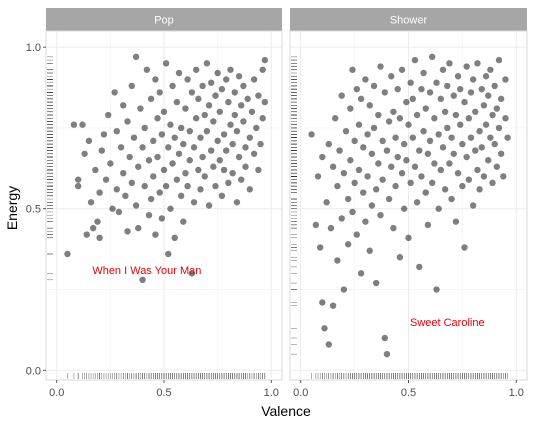 The image size is (535, 427). I want to click on x-axis: 0.0 0.5 1.0 0.0 0.5 1.0, so click(286, 389).